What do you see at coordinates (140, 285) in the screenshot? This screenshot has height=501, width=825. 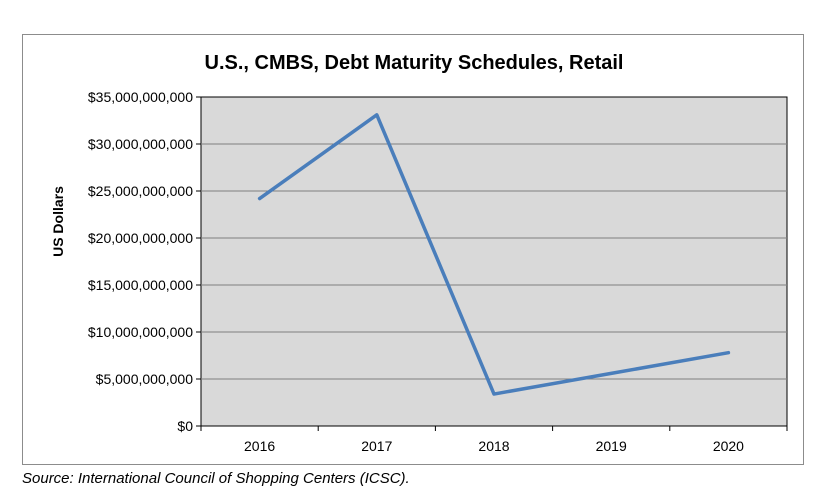 I see `y-tick-label: $15,000,000,000` at bounding box center [140, 285].